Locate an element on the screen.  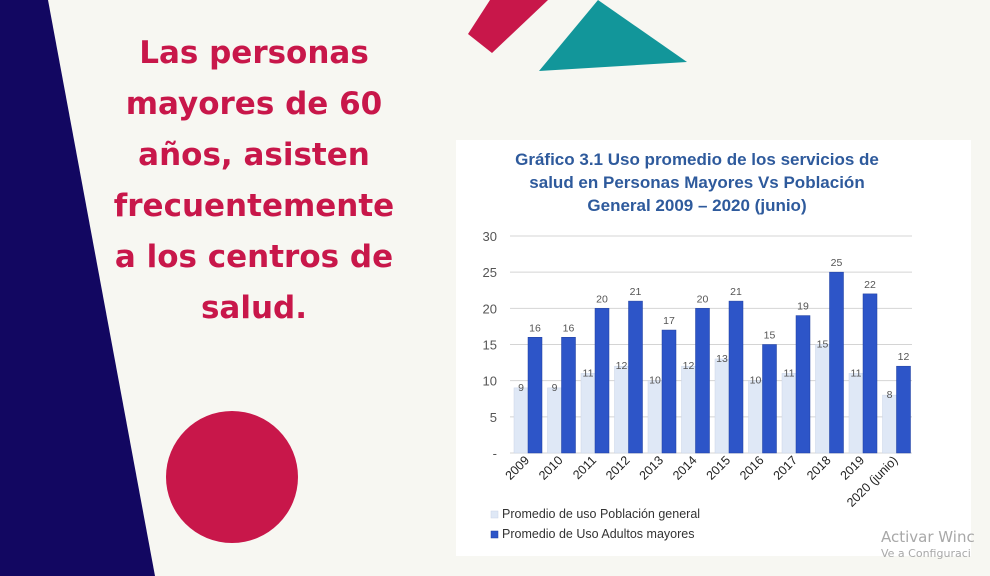
chart-title-line: salud en Personas Mayores Vs Población is located at coordinates (697, 182).